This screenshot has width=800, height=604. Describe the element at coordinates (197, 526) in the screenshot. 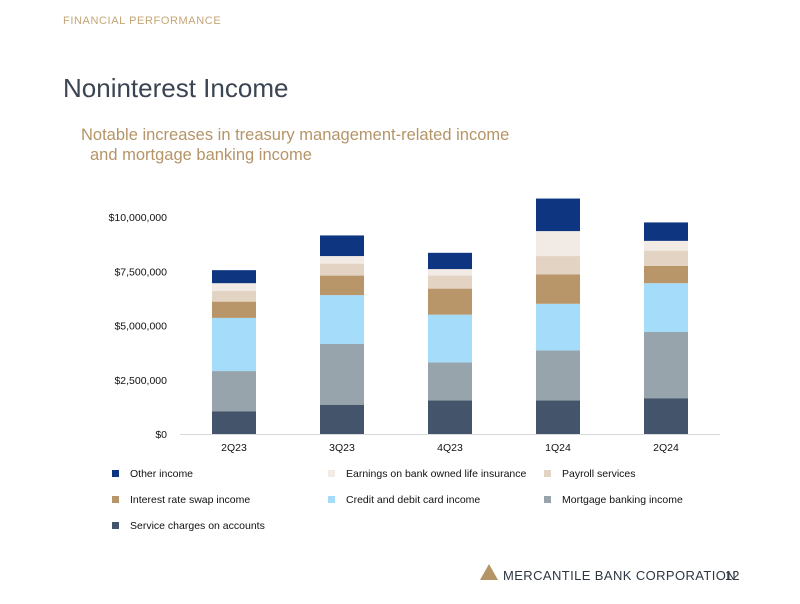

I see `legend-label: Service charges on accounts` at that location.